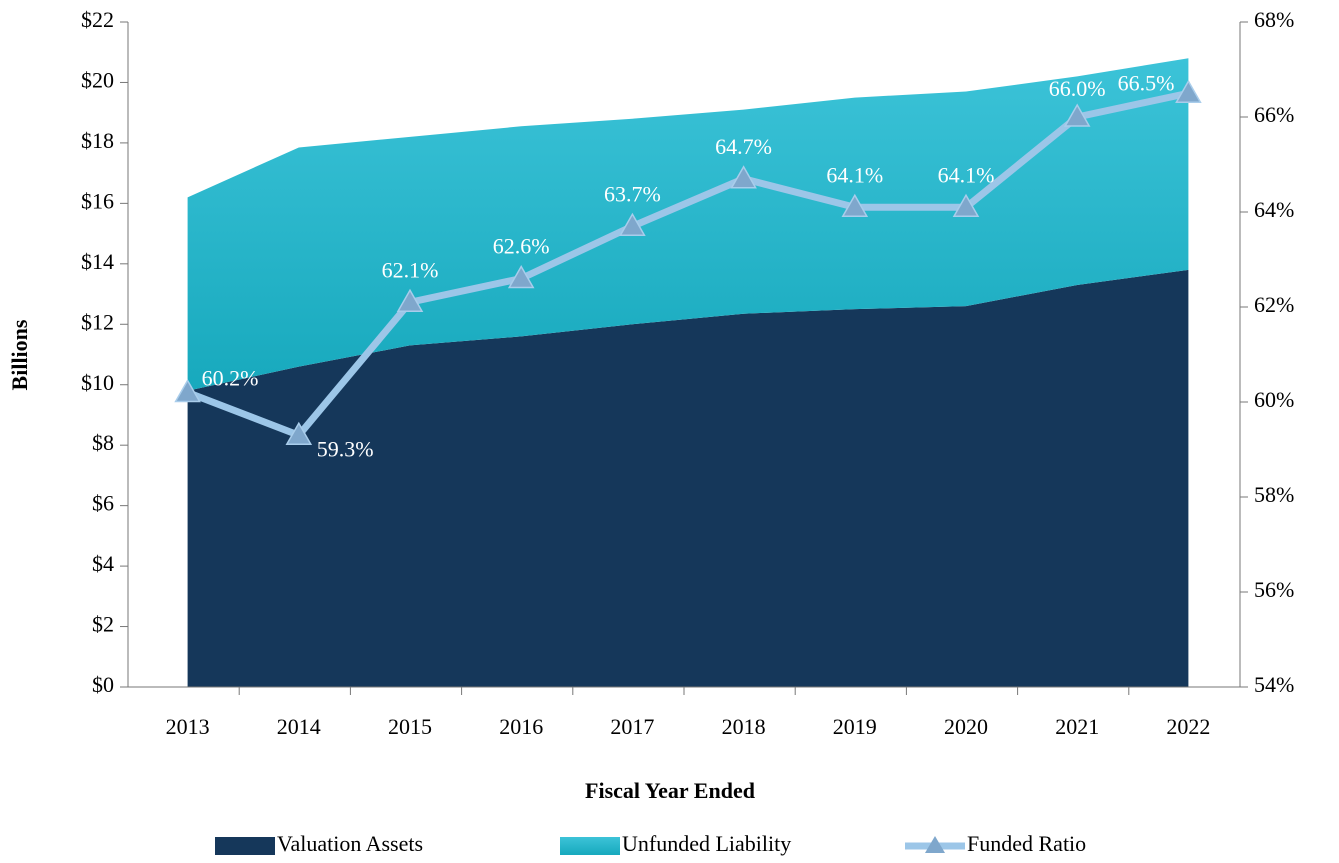 The image size is (1339, 863). What do you see at coordinates (1274, 494) in the screenshot?
I see `y2-tick-label: 58%` at bounding box center [1274, 494].